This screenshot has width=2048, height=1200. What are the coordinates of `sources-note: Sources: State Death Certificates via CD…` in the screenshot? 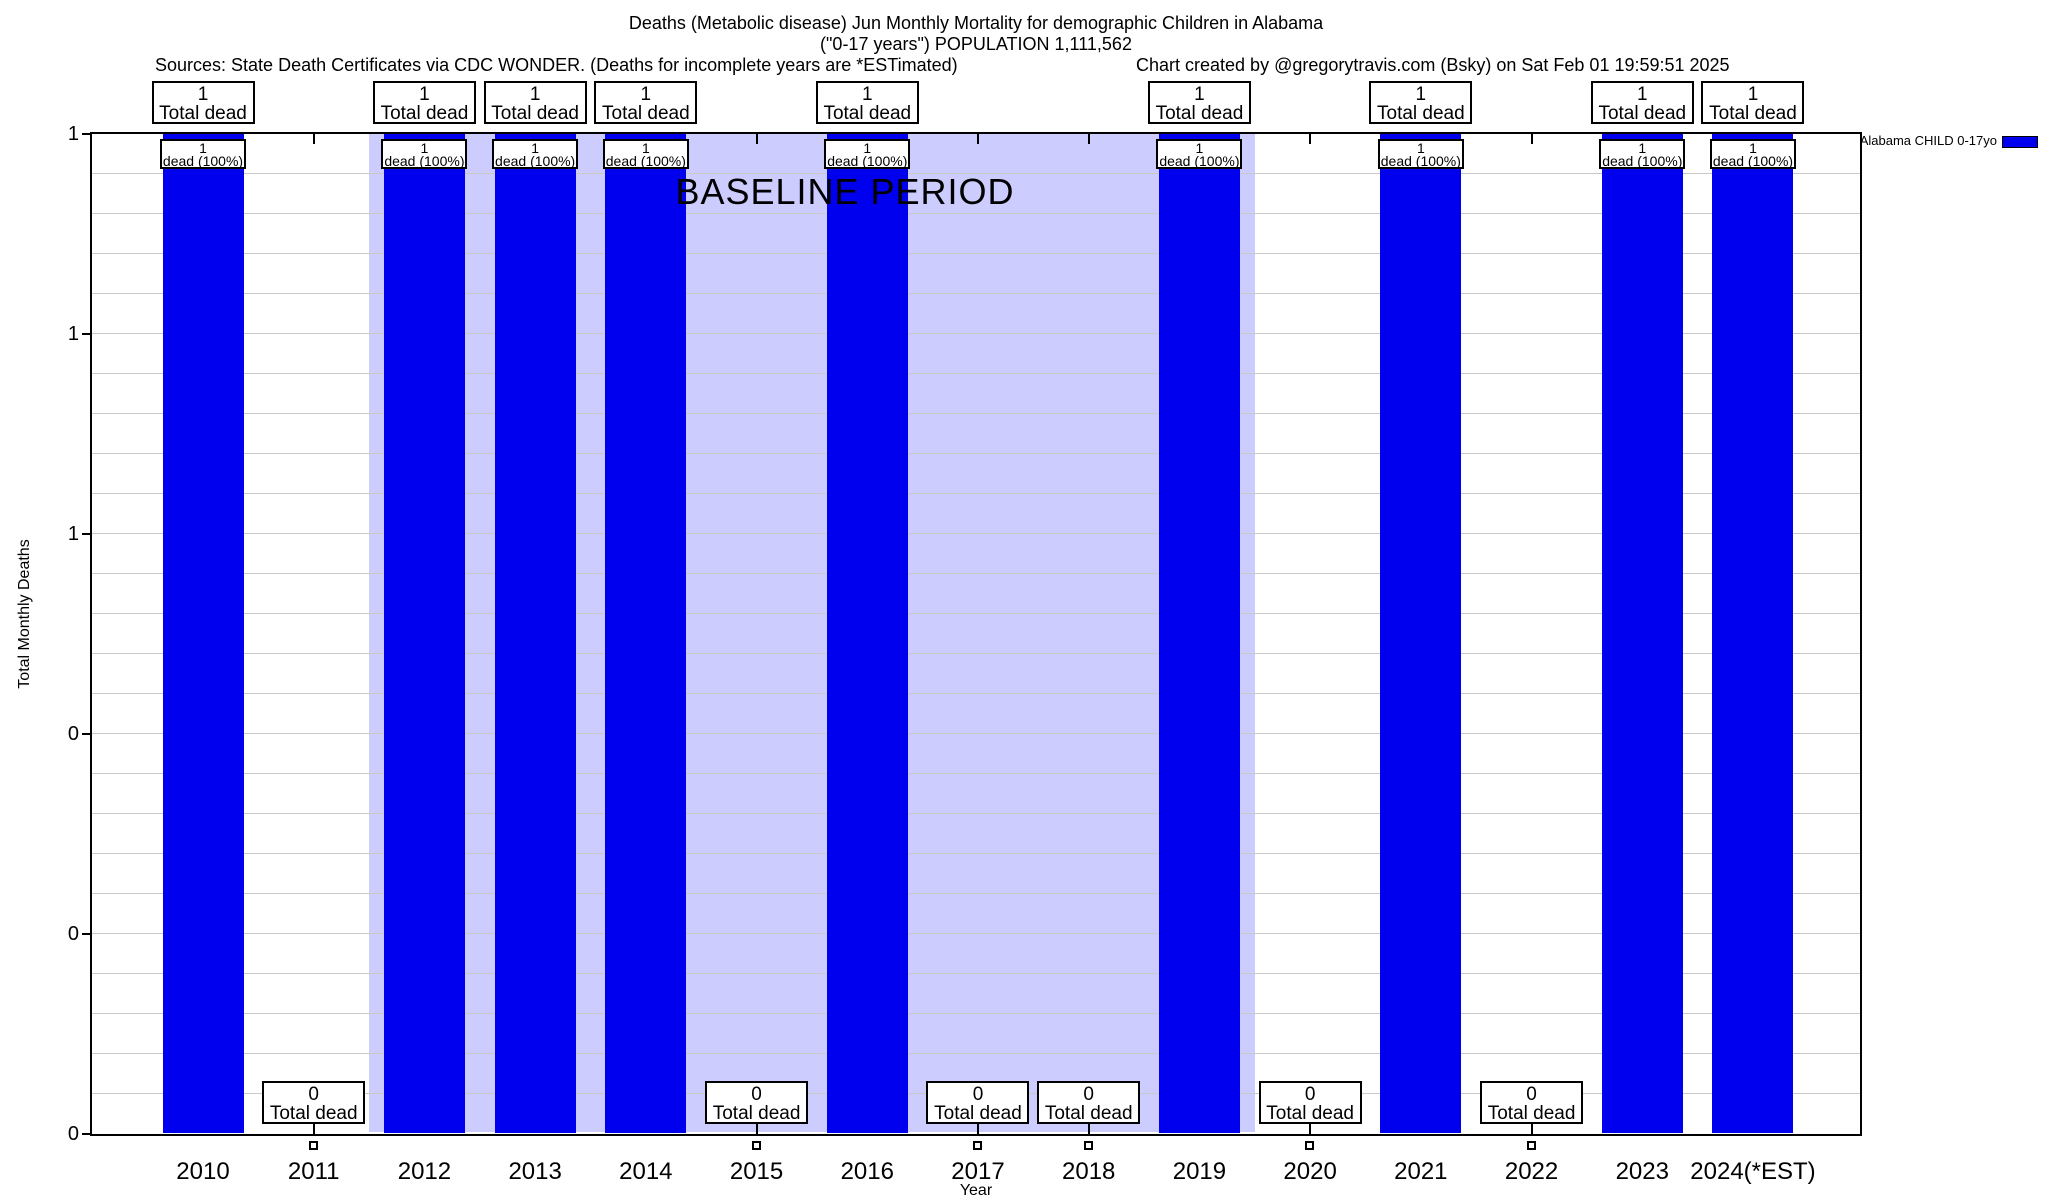 It's located at (556, 65).